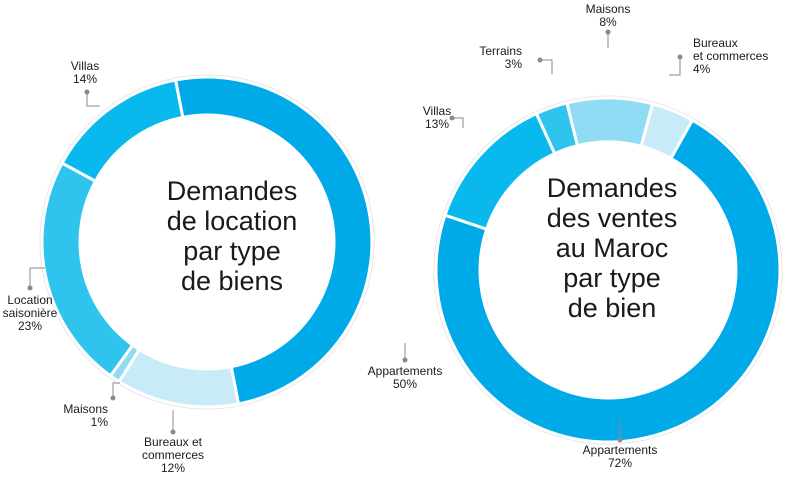 This screenshot has height=489, width=792. What do you see at coordinates (30, 326) in the screenshot?
I see `slice-label-line: 23%` at bounding box center [30, 326].